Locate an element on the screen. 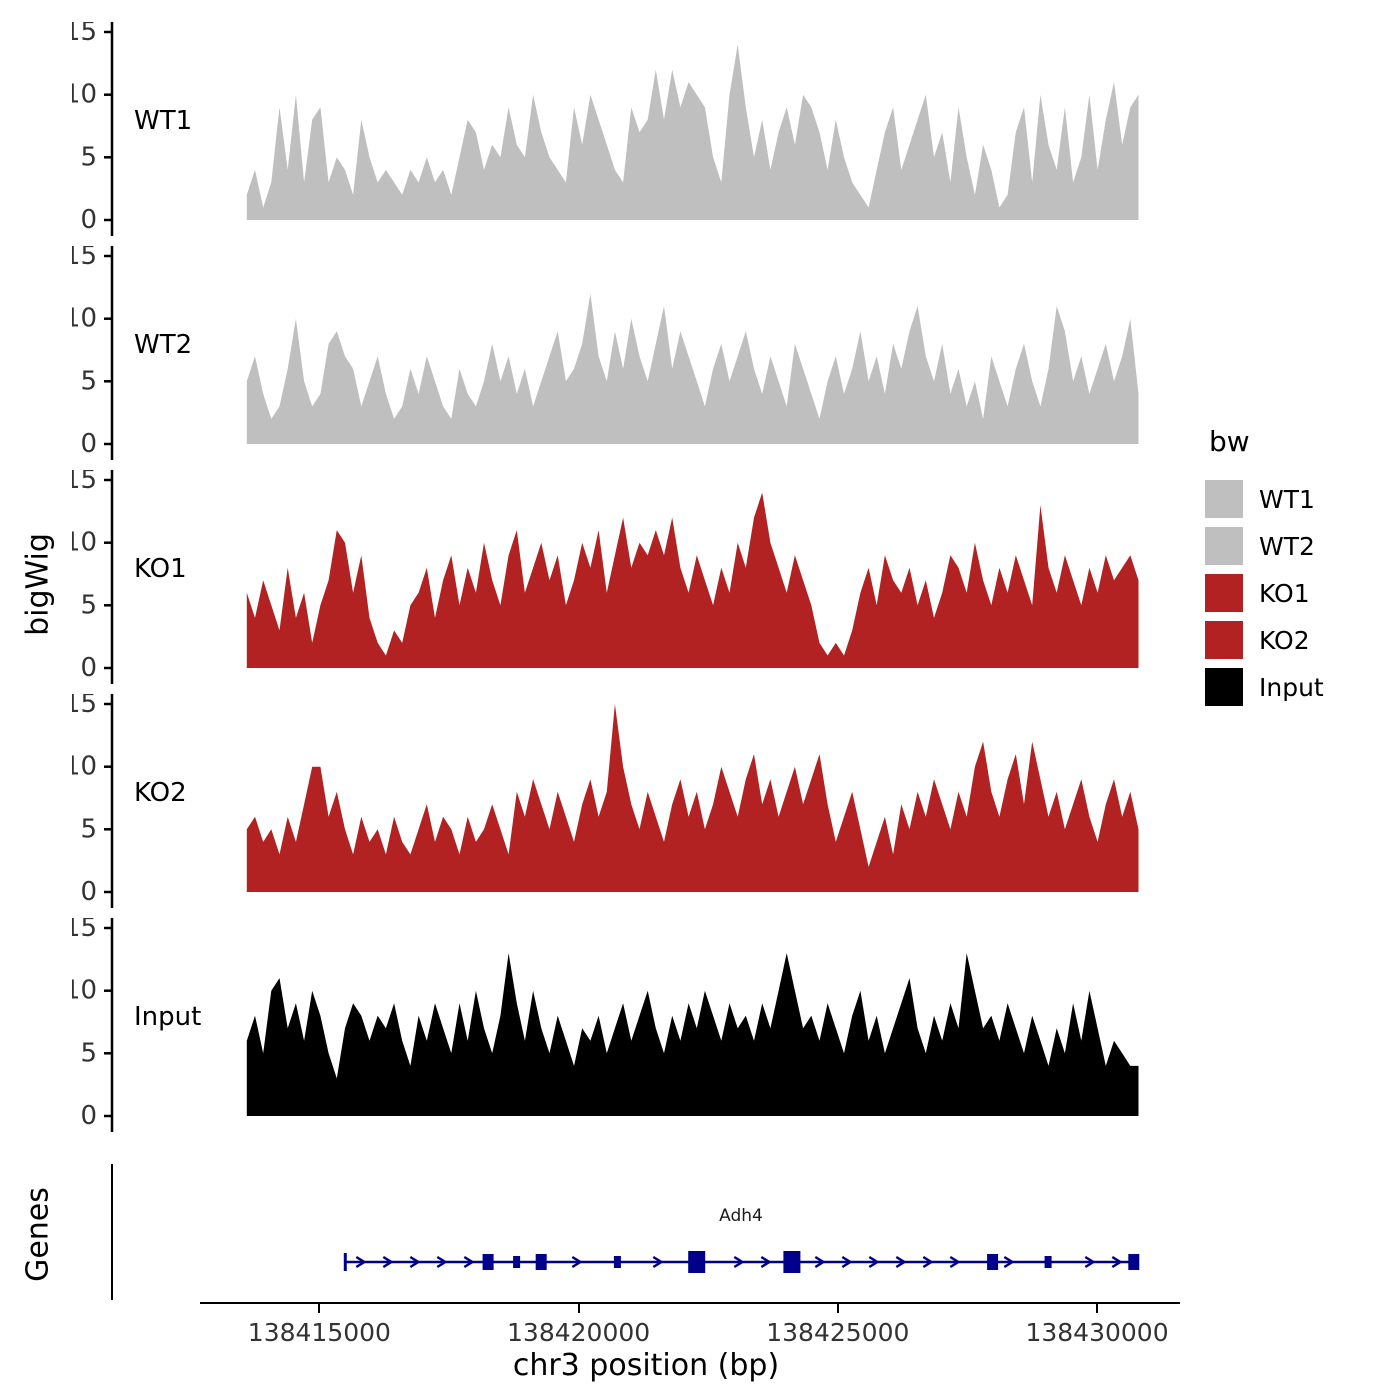  x-axis-line is located at coordinates (690, 1303).